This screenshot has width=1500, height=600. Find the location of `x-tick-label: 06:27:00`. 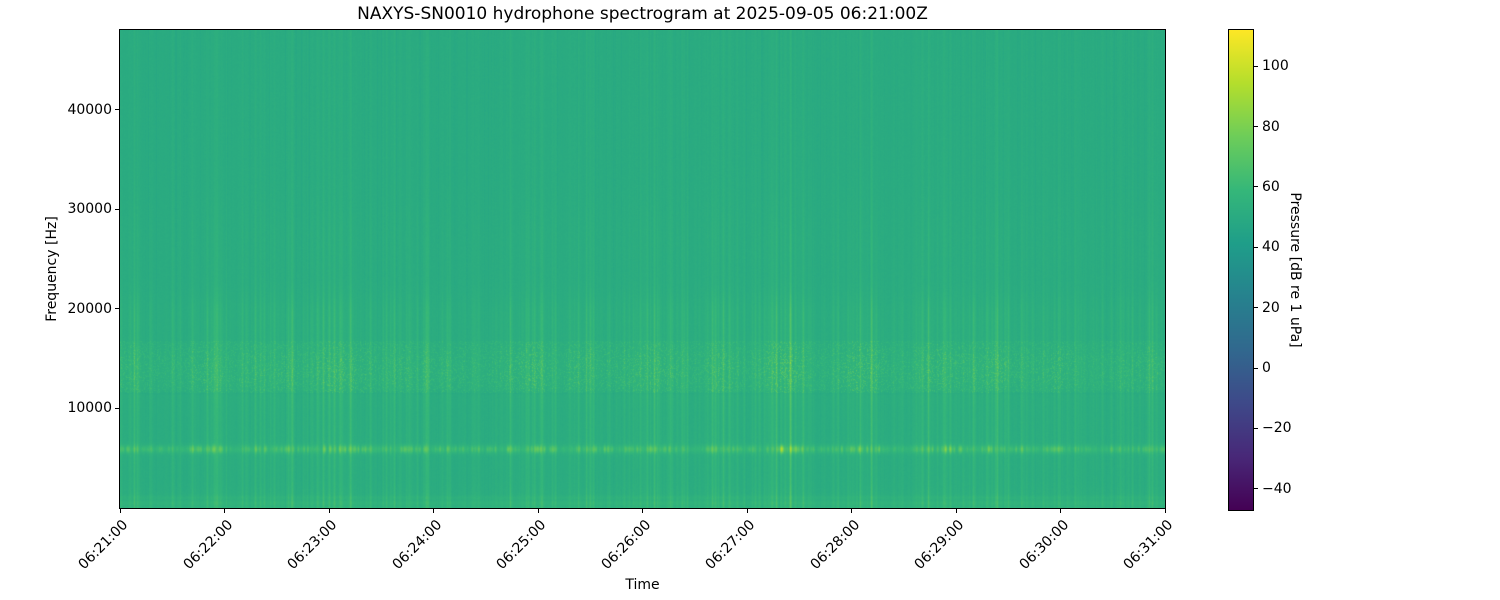

x-tick-label: 06:27:00 is located at coordinates (730, 545).